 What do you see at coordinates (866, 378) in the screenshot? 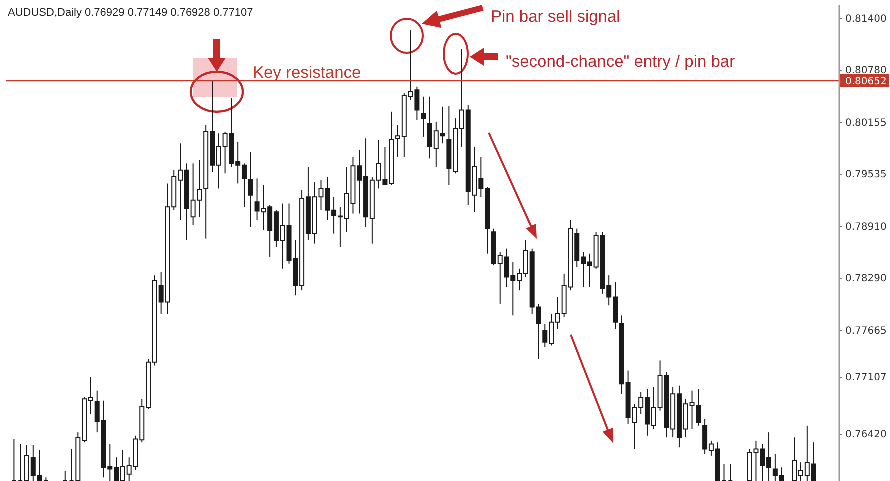
I see `y-tick-label: 0.77107` at bounding box center [866, 378].